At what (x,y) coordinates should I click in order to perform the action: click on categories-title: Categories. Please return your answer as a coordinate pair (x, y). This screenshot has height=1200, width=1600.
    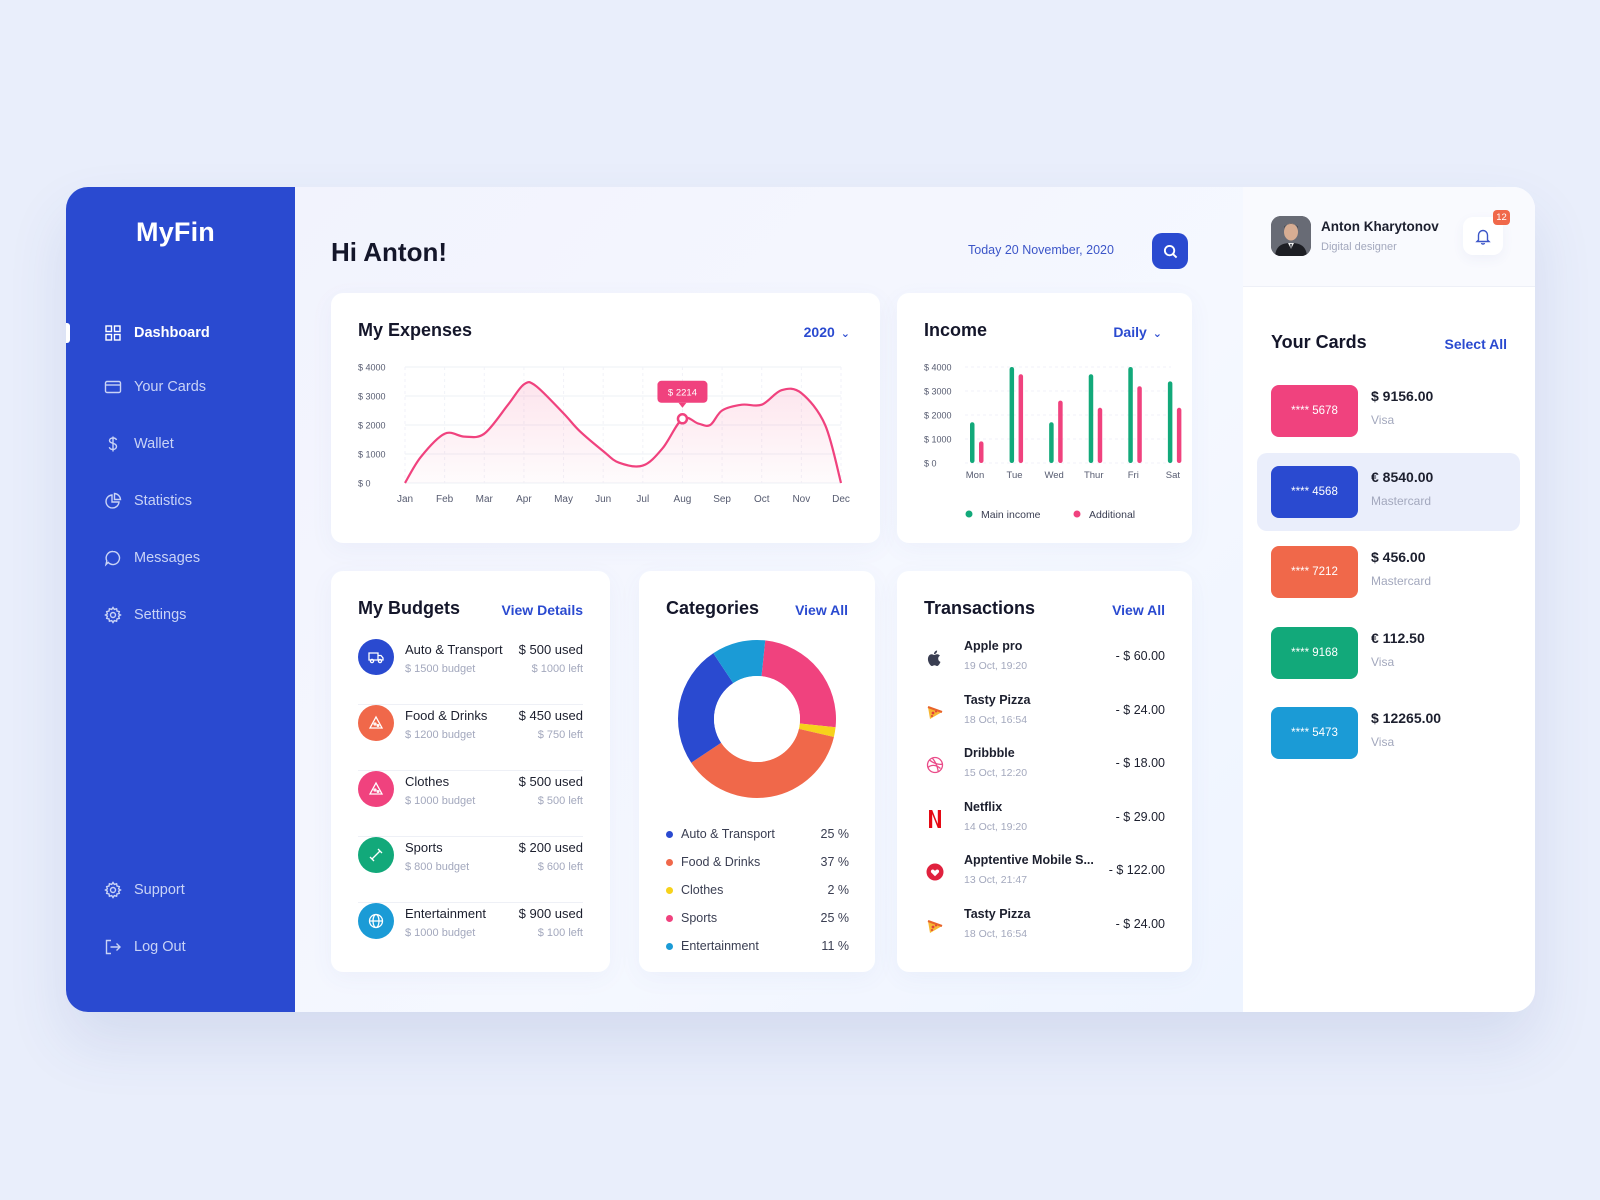
    Looking at the image, I should click on (713, 608).